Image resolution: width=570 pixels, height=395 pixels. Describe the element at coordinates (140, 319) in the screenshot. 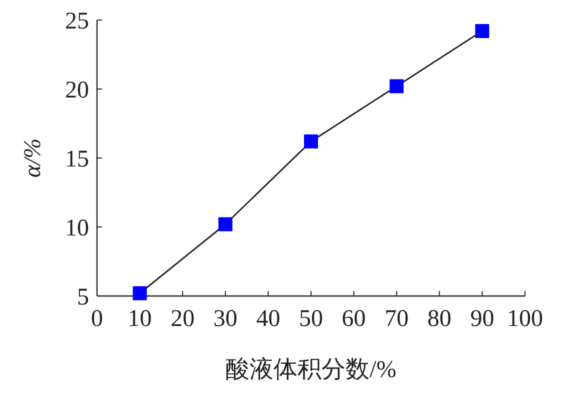

I see `x-tick-label: 10` at that location.